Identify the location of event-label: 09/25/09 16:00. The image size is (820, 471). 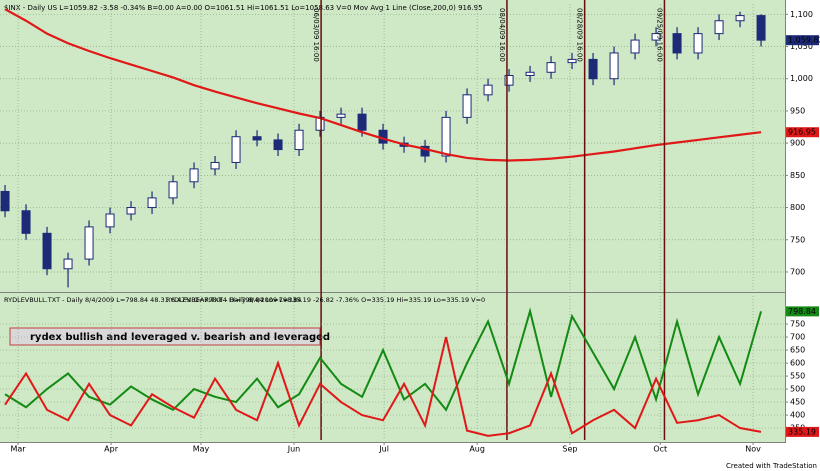
(659, 35).